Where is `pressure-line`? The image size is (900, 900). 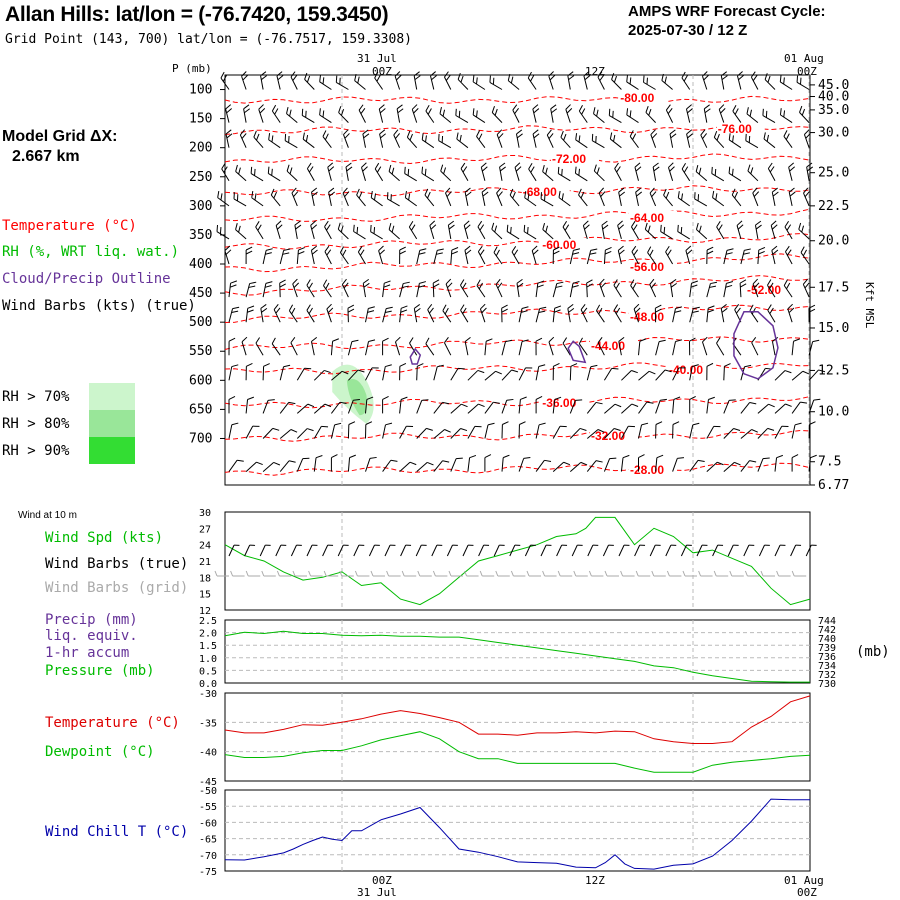
pressure-line is located at coordinates (517, 656).